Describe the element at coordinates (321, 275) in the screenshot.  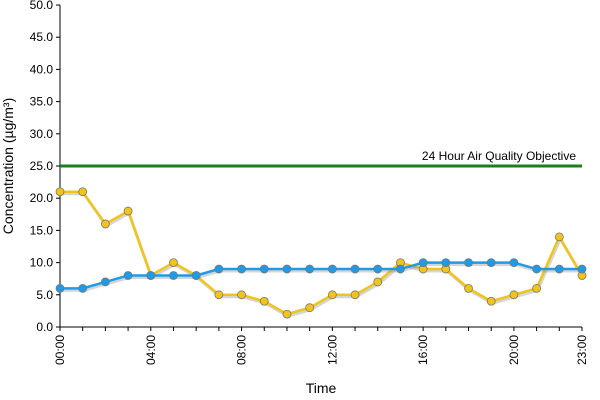
I see `series-line` at that location.